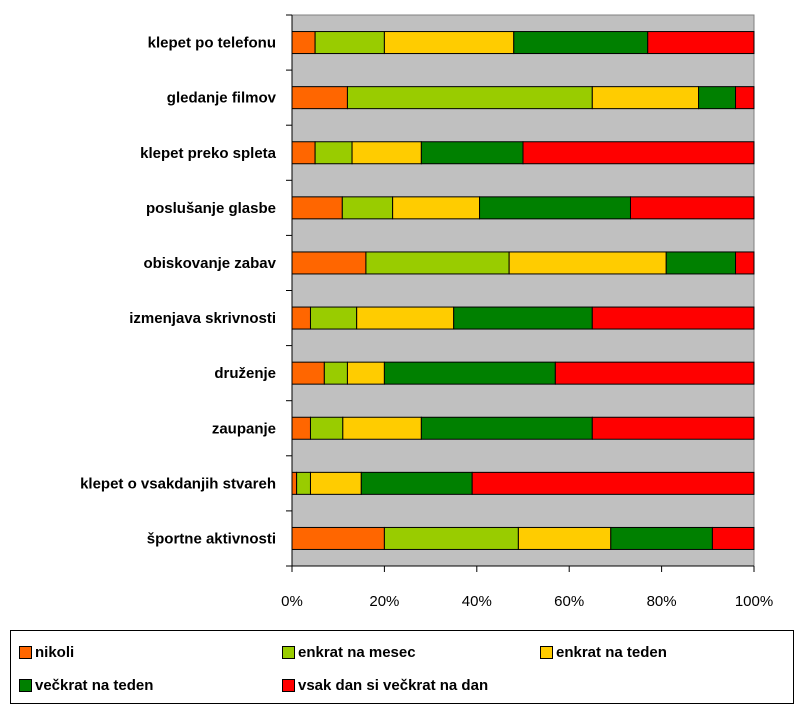 The image size is (795, 709). I want to click on legend-label: enkrat na teden, so click(611, 652).